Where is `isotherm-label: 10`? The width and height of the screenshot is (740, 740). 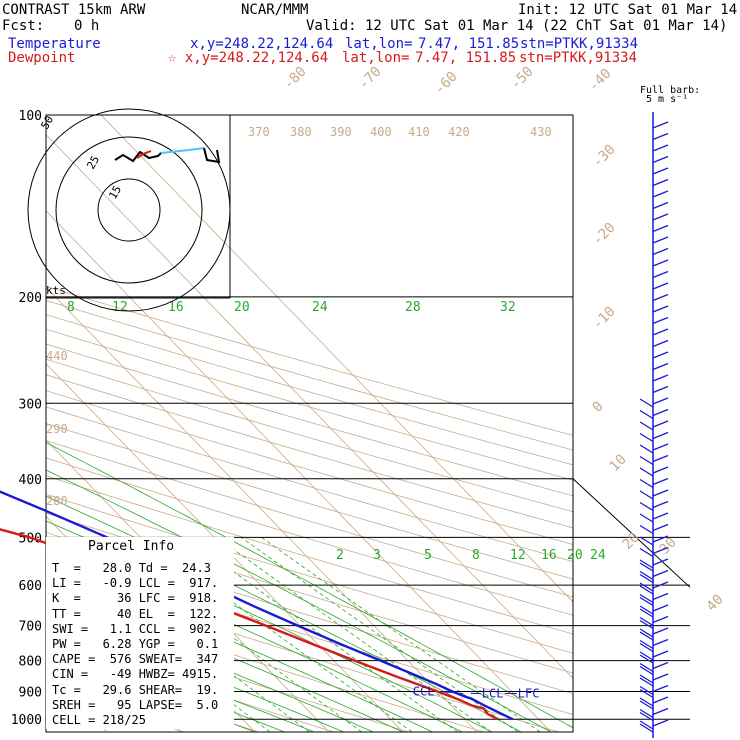 isotherm-label: 10 is located at coordinates (618, 463).